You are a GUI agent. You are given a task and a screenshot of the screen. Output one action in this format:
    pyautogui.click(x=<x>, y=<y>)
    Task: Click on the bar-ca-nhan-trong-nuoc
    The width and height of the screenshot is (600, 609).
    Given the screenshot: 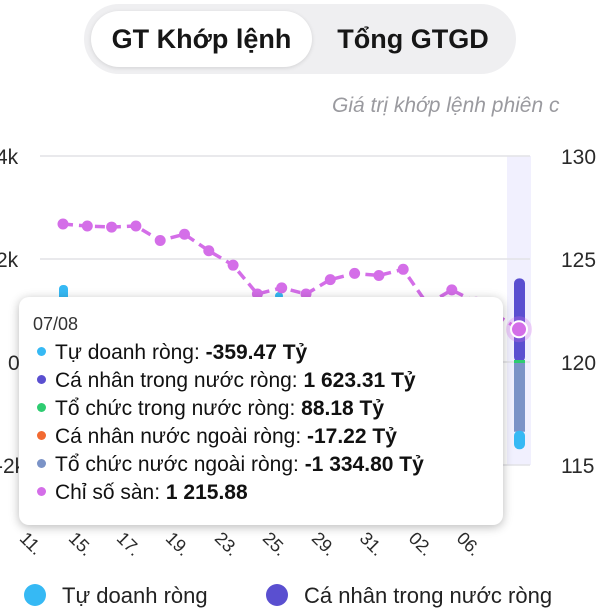 What is the action you would take?
    pyautogui.click(x=519, y=320)
    